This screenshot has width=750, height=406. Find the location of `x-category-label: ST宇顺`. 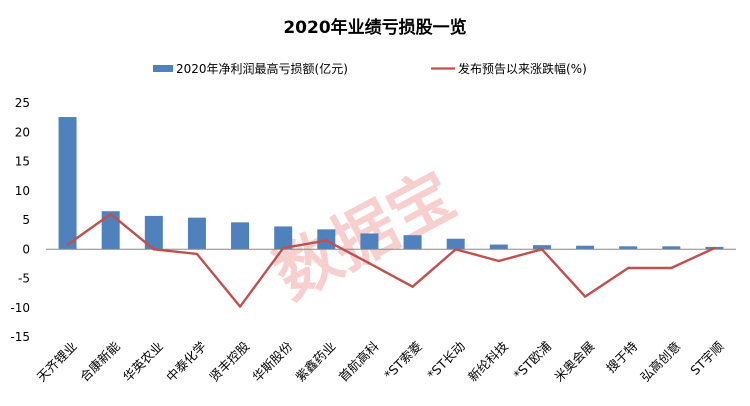

x-category-label: ST宇顺 is located at coordinates (706, 358).